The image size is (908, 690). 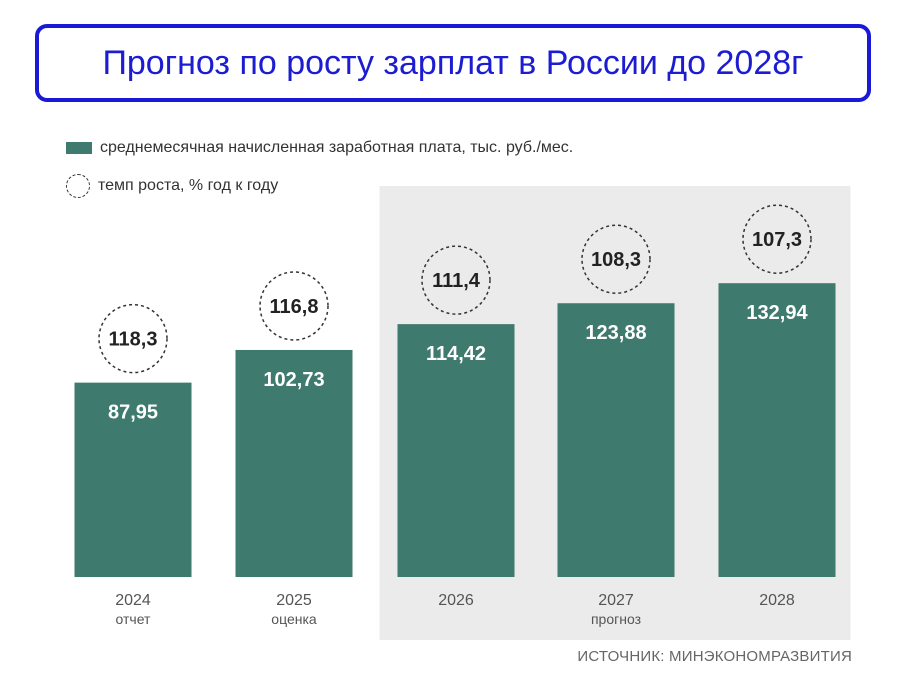 What do you see at coordinates (294, 600) in the screenshot?
I see `x-tick-2025: 2025` at bounding box center [294, 600].